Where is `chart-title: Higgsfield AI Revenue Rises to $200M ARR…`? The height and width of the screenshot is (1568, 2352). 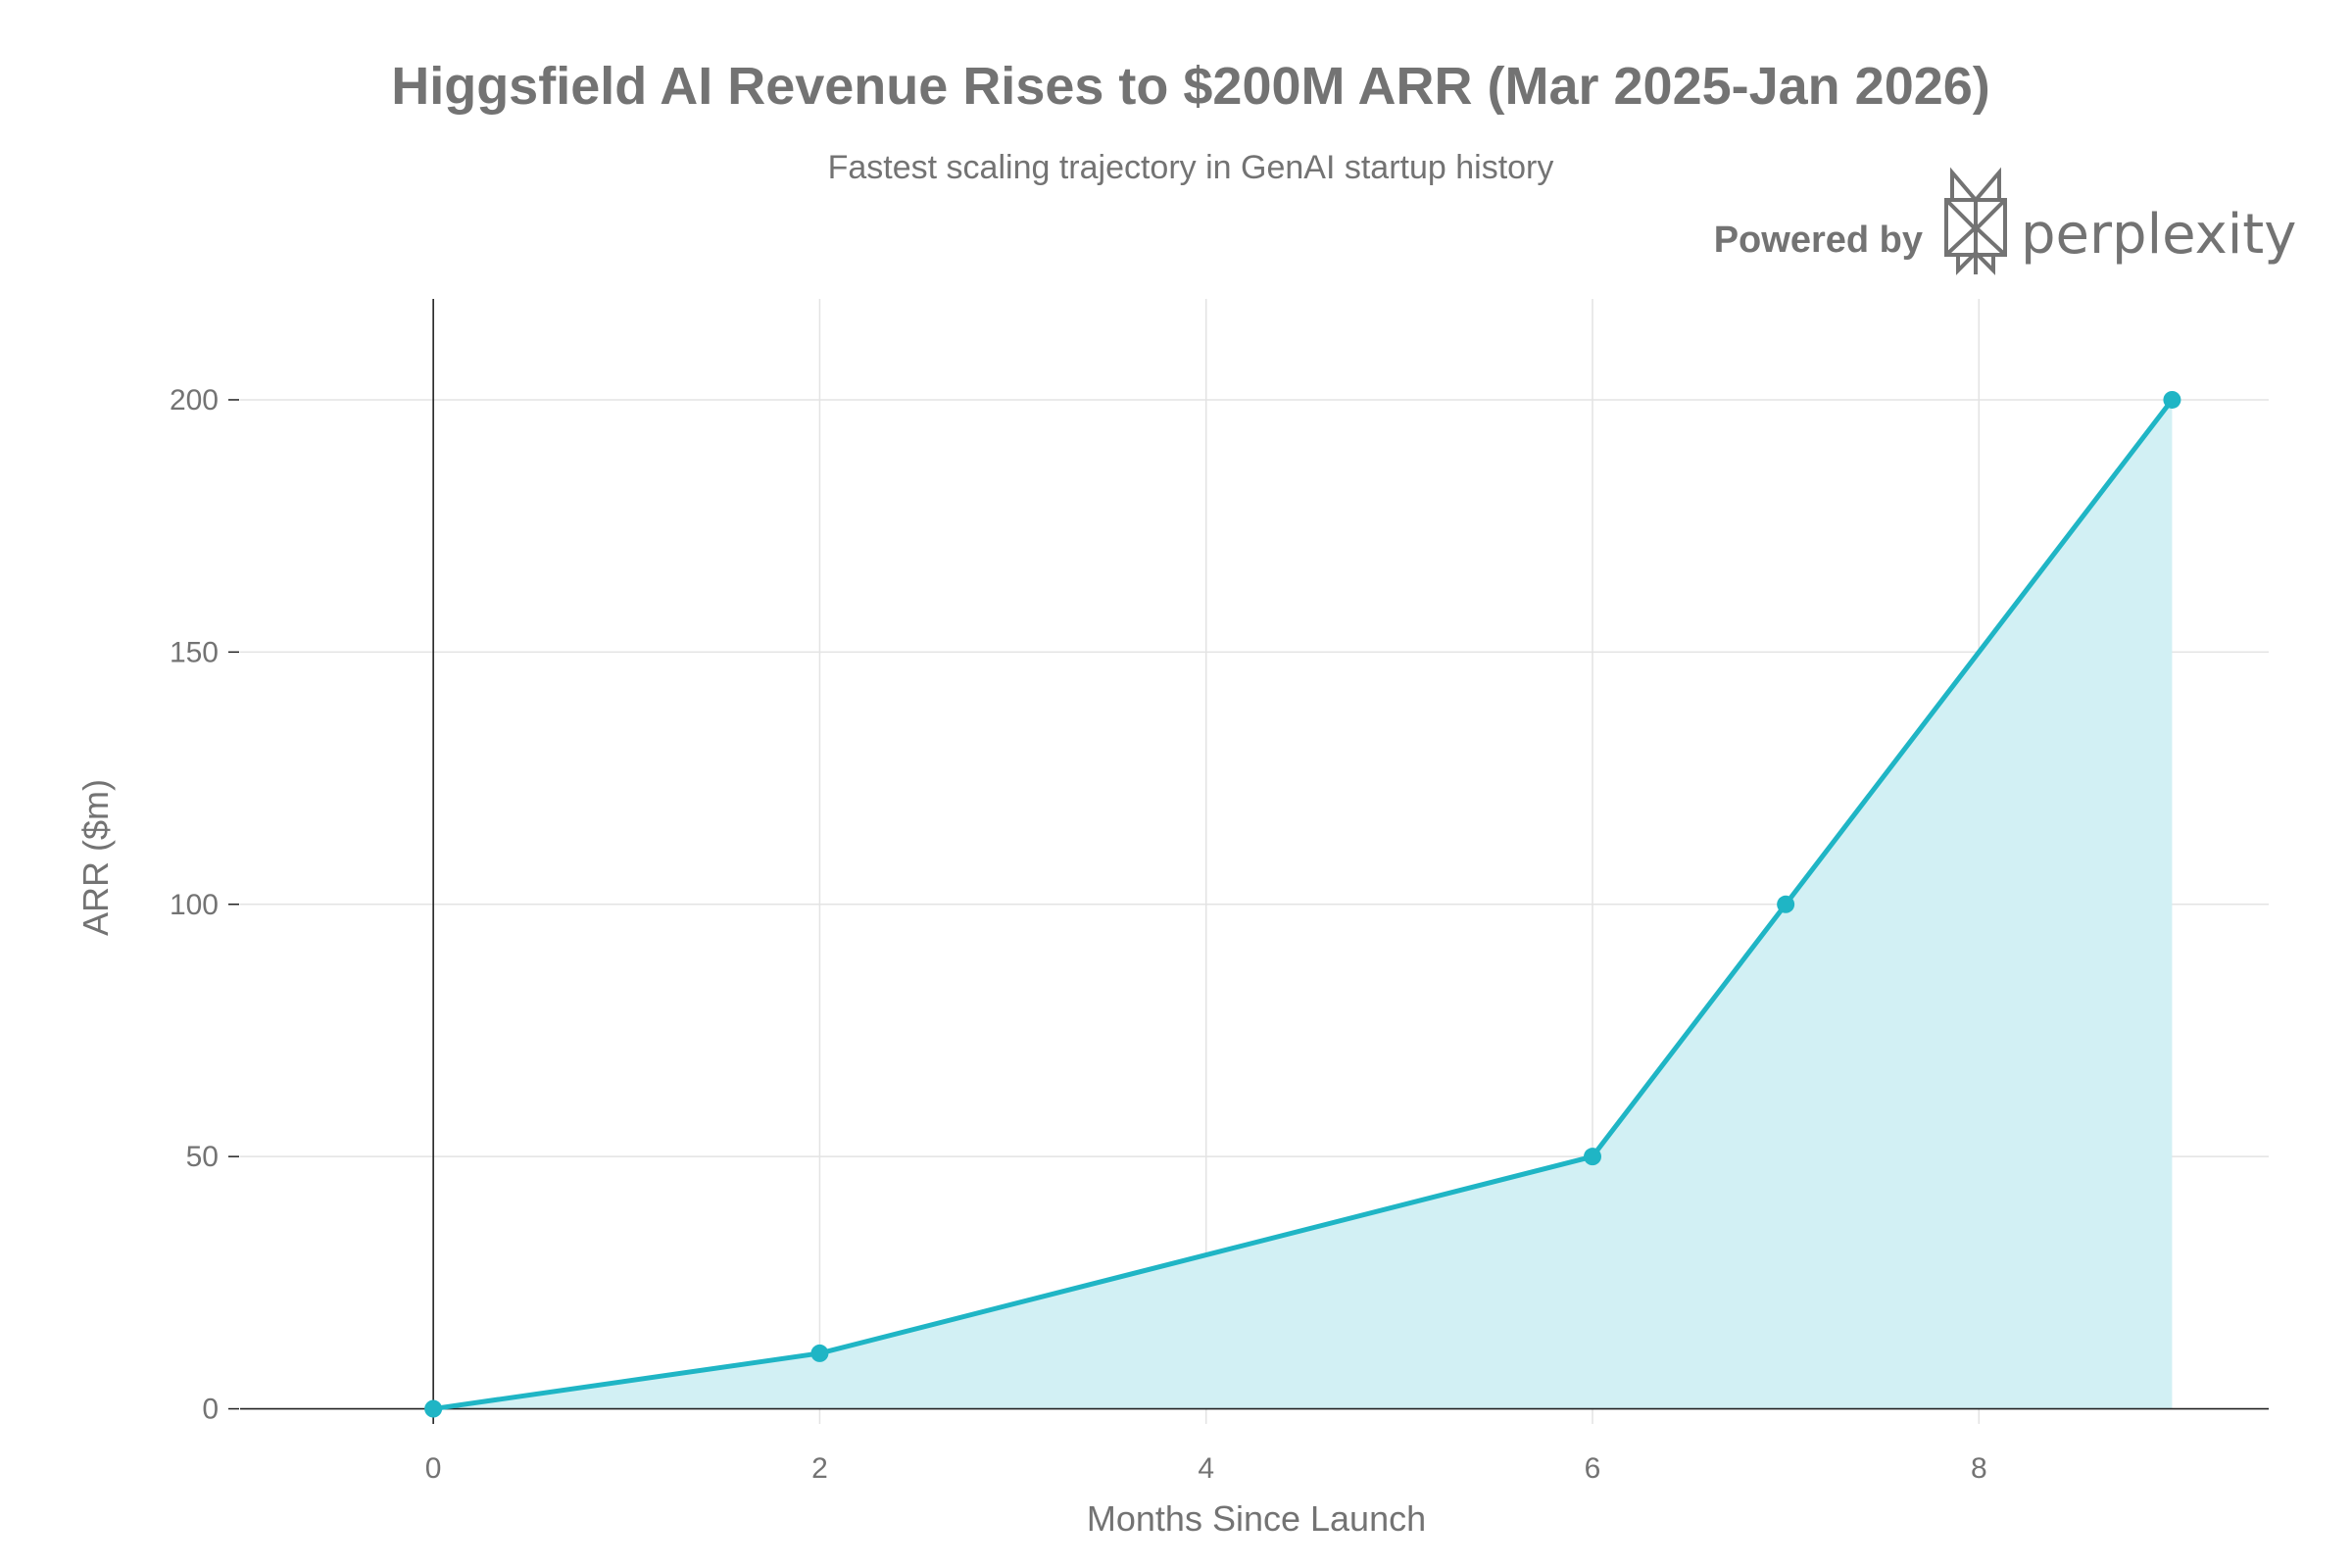
chart-title: Higgsfield AI Revenue Rises to $200M ARR… is located at coordinates (1190, 86).